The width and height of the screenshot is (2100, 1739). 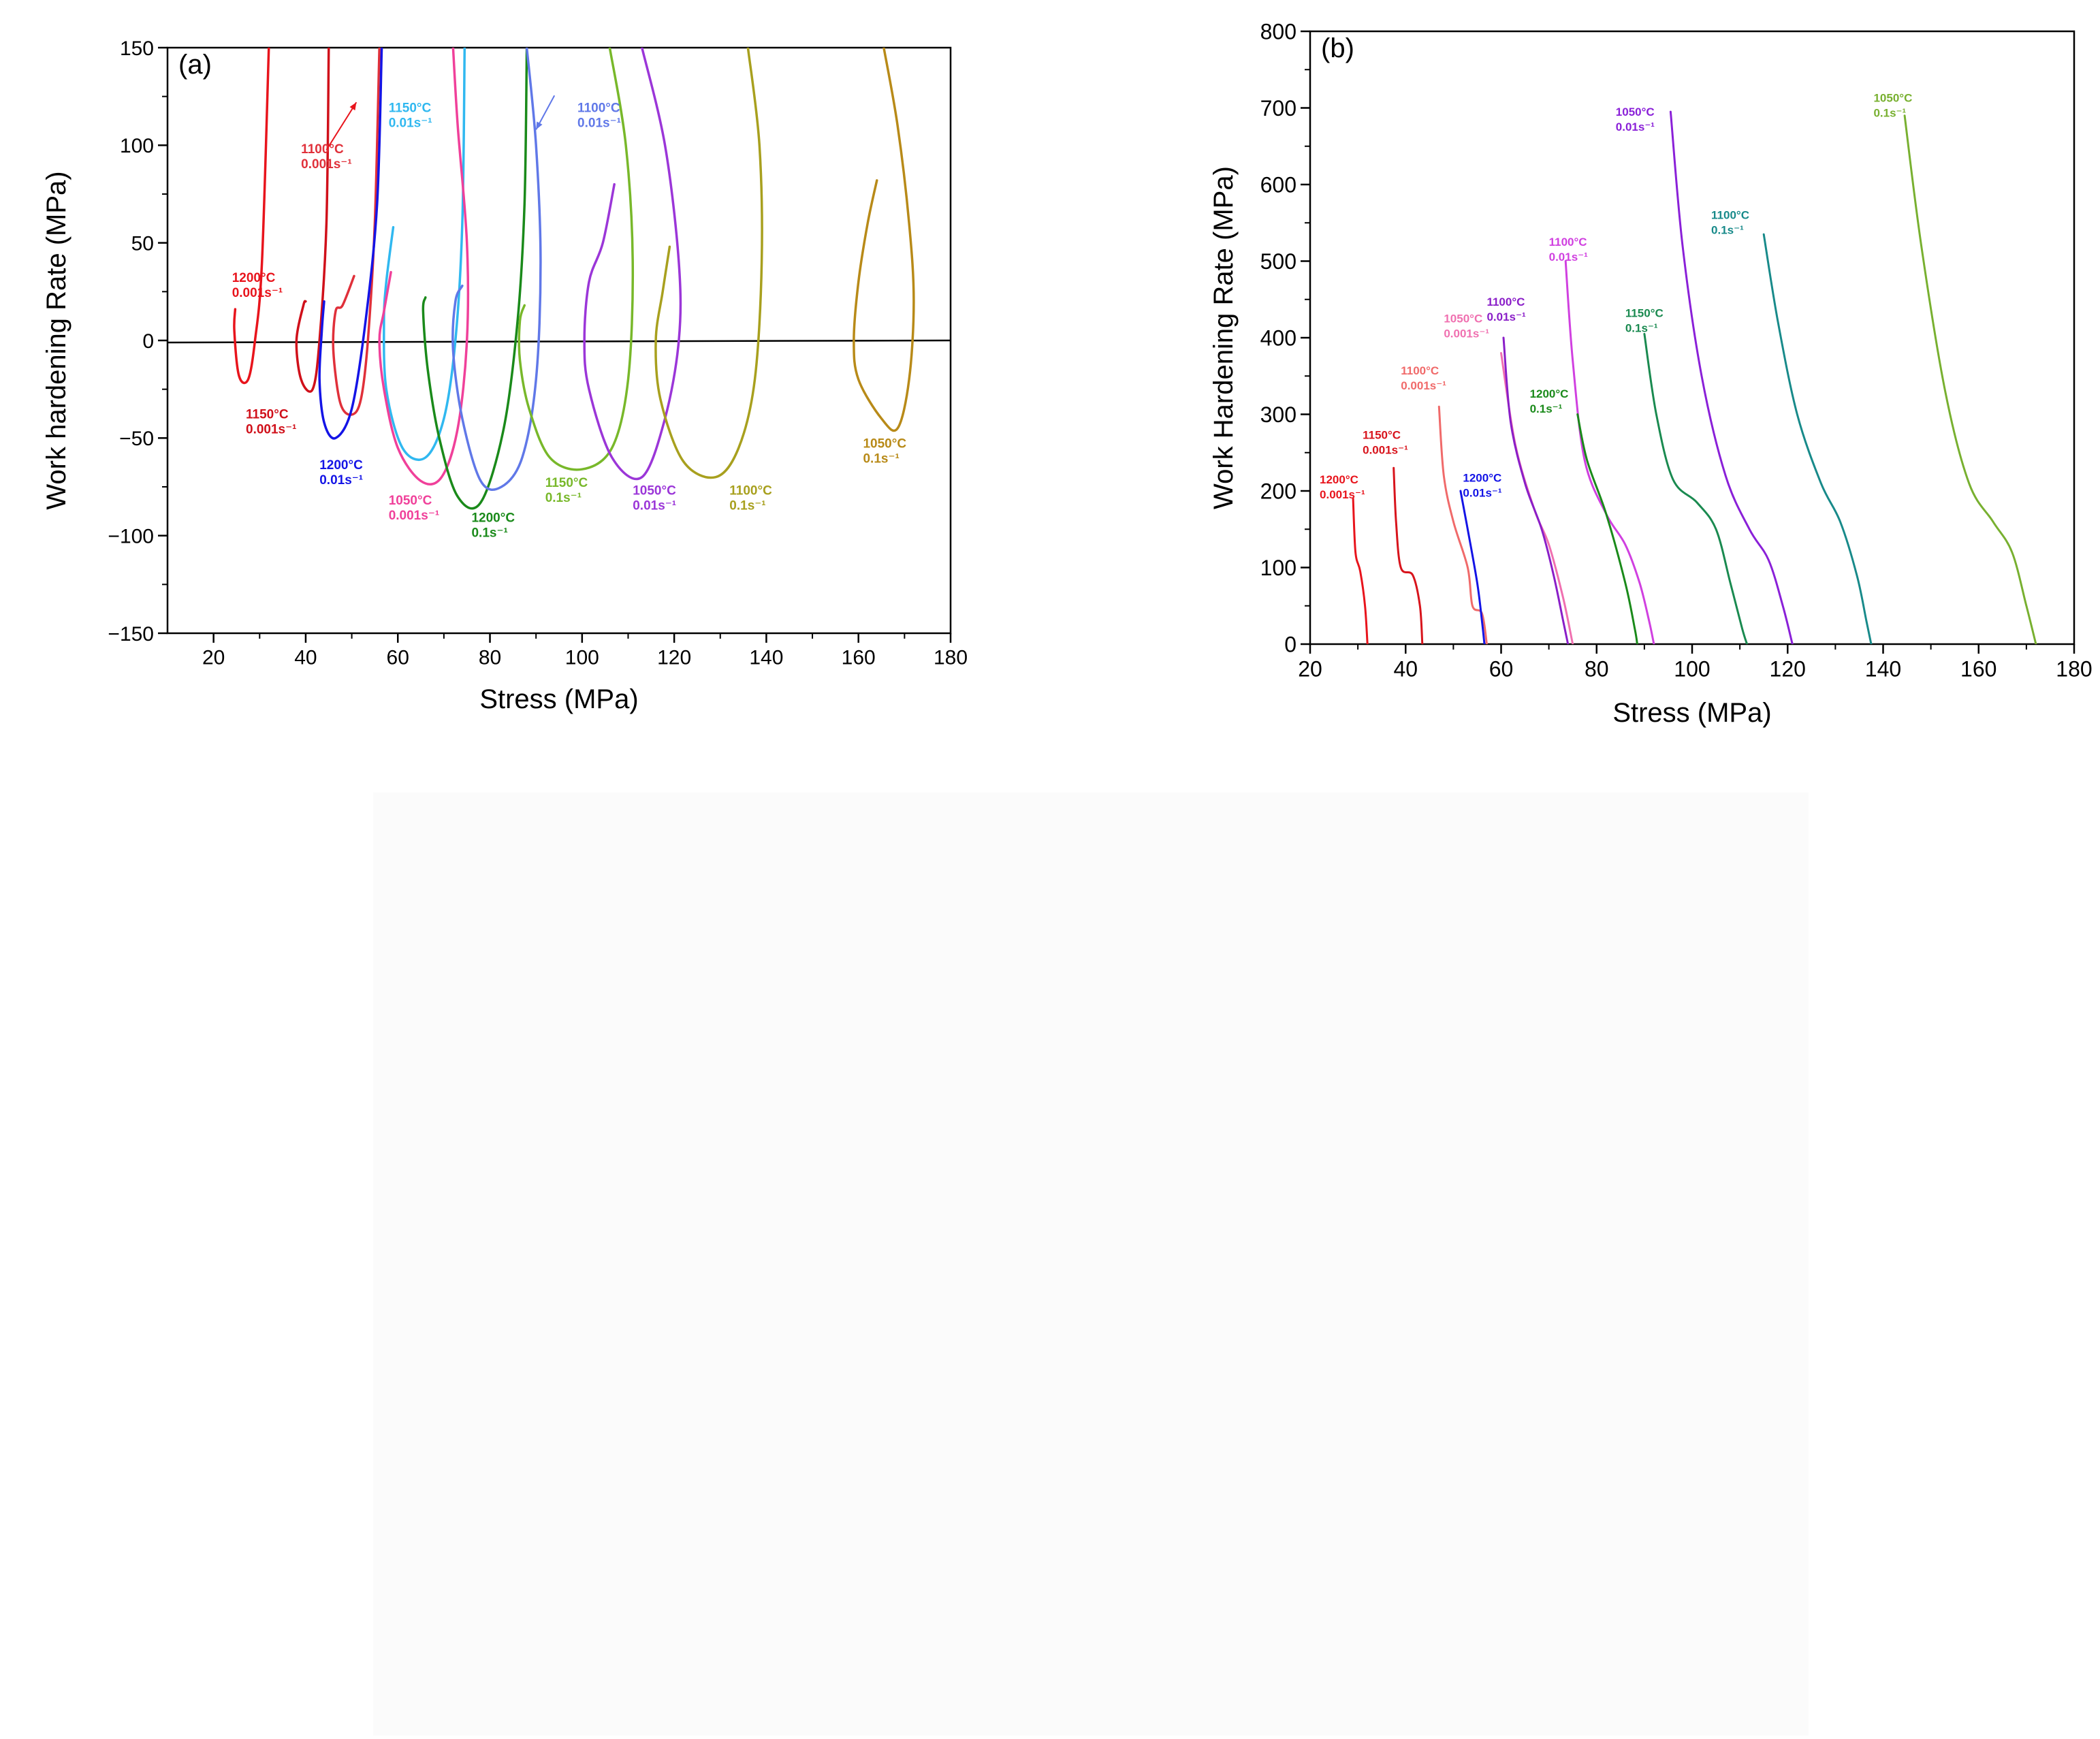 I want to click on y-tick-label: −50, so click(x=136, y=439).